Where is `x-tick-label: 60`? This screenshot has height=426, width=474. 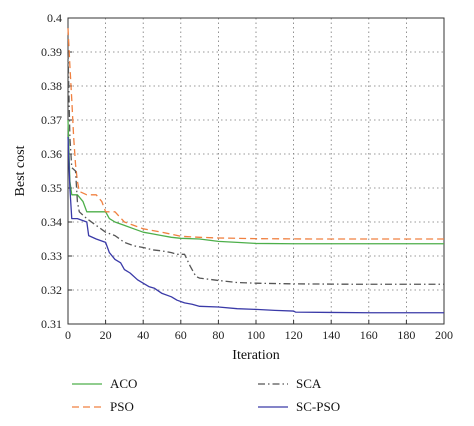 x-tick-label: 60 is located at coordinates (181, 335).